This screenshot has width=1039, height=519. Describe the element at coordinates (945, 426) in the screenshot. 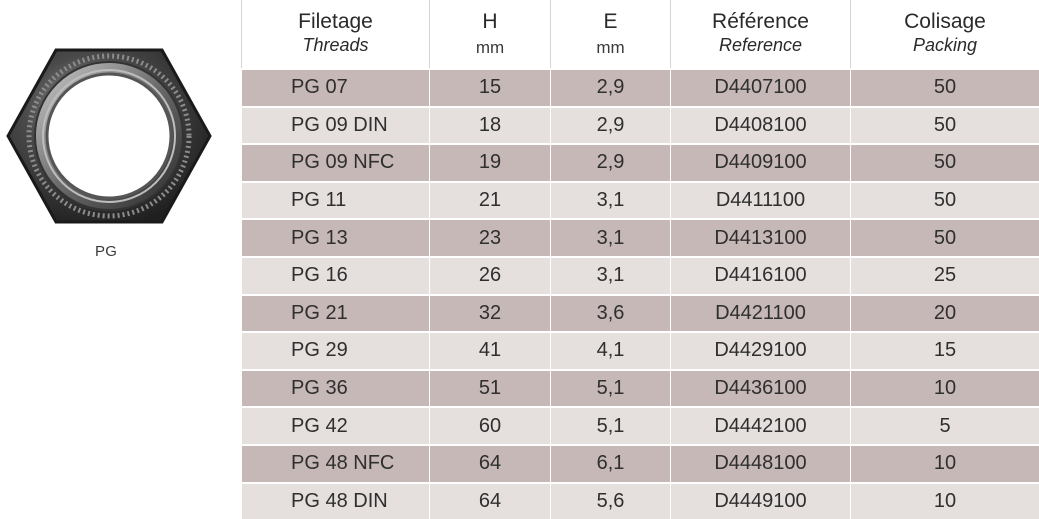

I see `cell-packing: 5` at that location.